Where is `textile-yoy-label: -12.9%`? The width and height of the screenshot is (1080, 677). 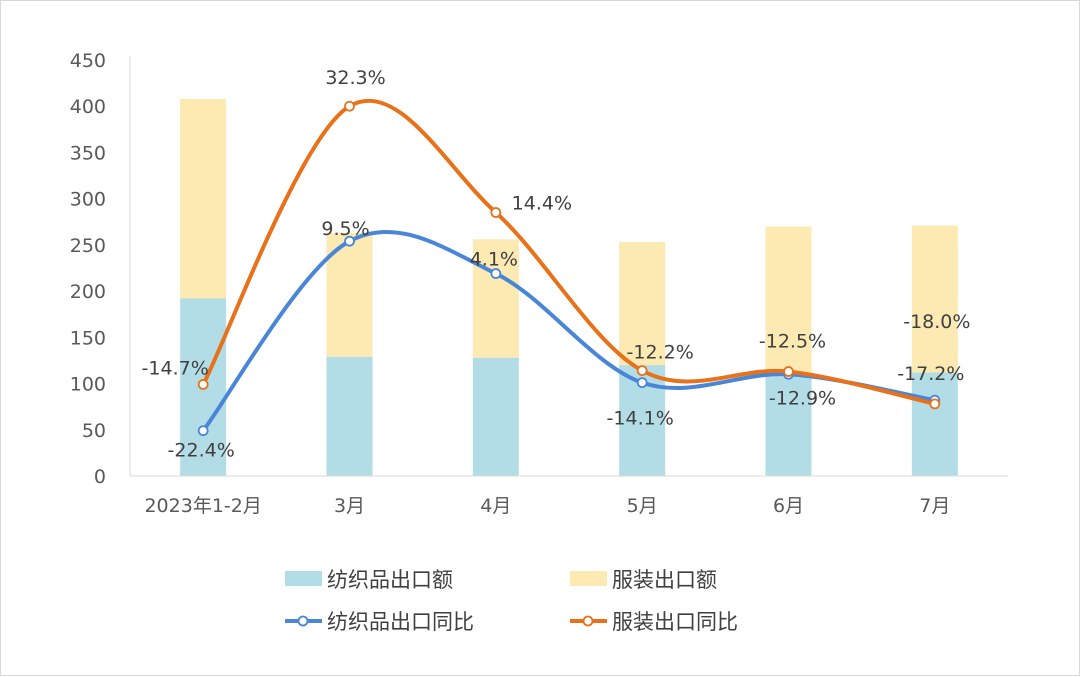
textile-yoy-label: -12.9% is located at coordinates (802, 398).